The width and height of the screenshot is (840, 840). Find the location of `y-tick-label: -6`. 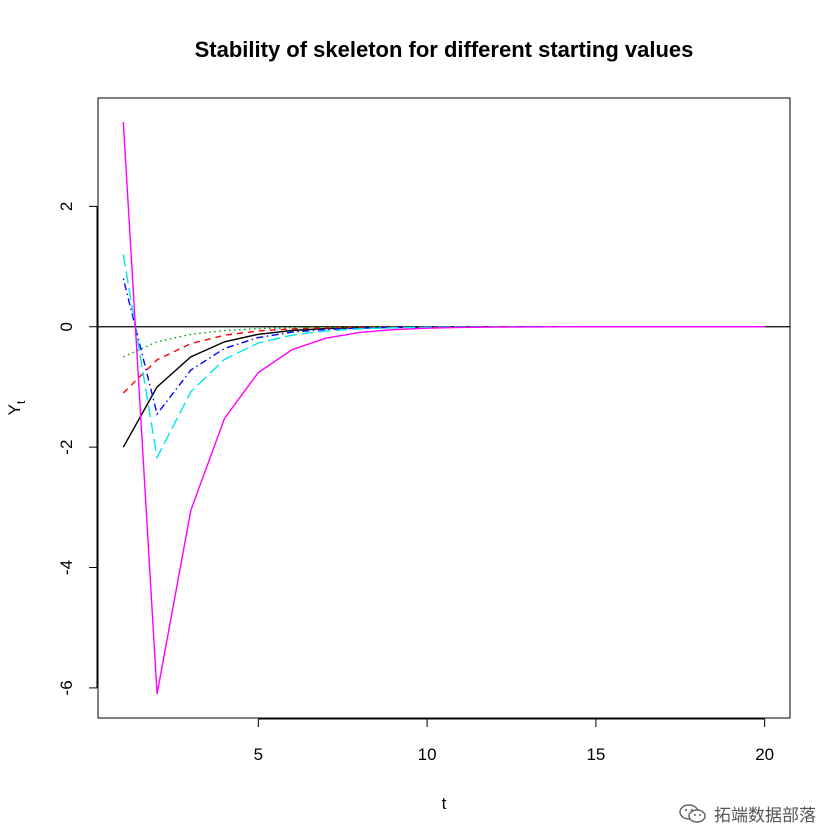

y-tick-label: -6 is located at coordinates (66, 687).